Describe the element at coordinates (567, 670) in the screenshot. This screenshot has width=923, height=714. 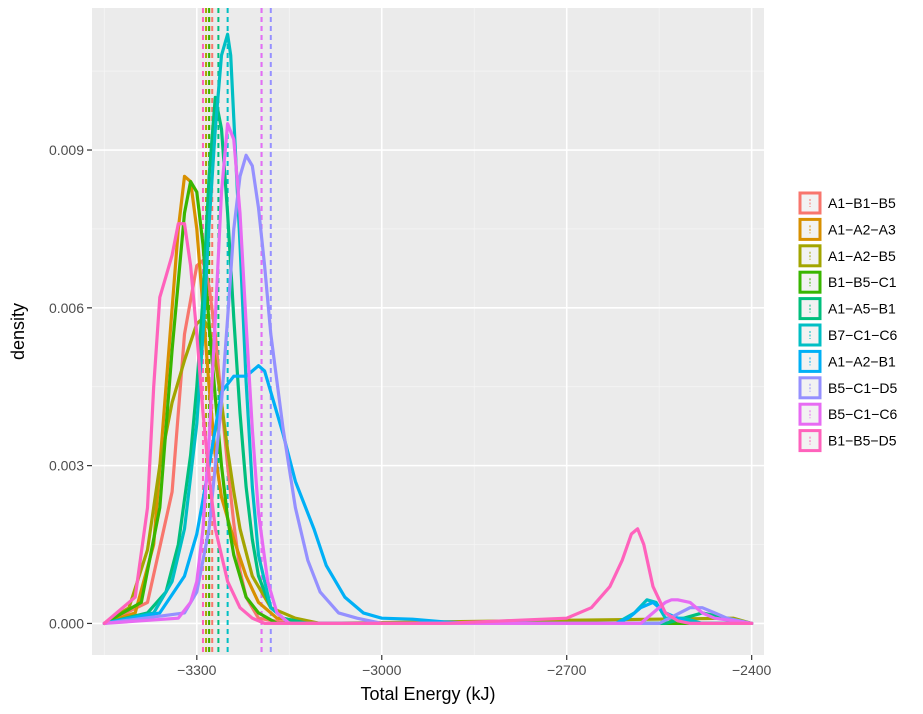
I see `x-tick-label: −2700` at that location.